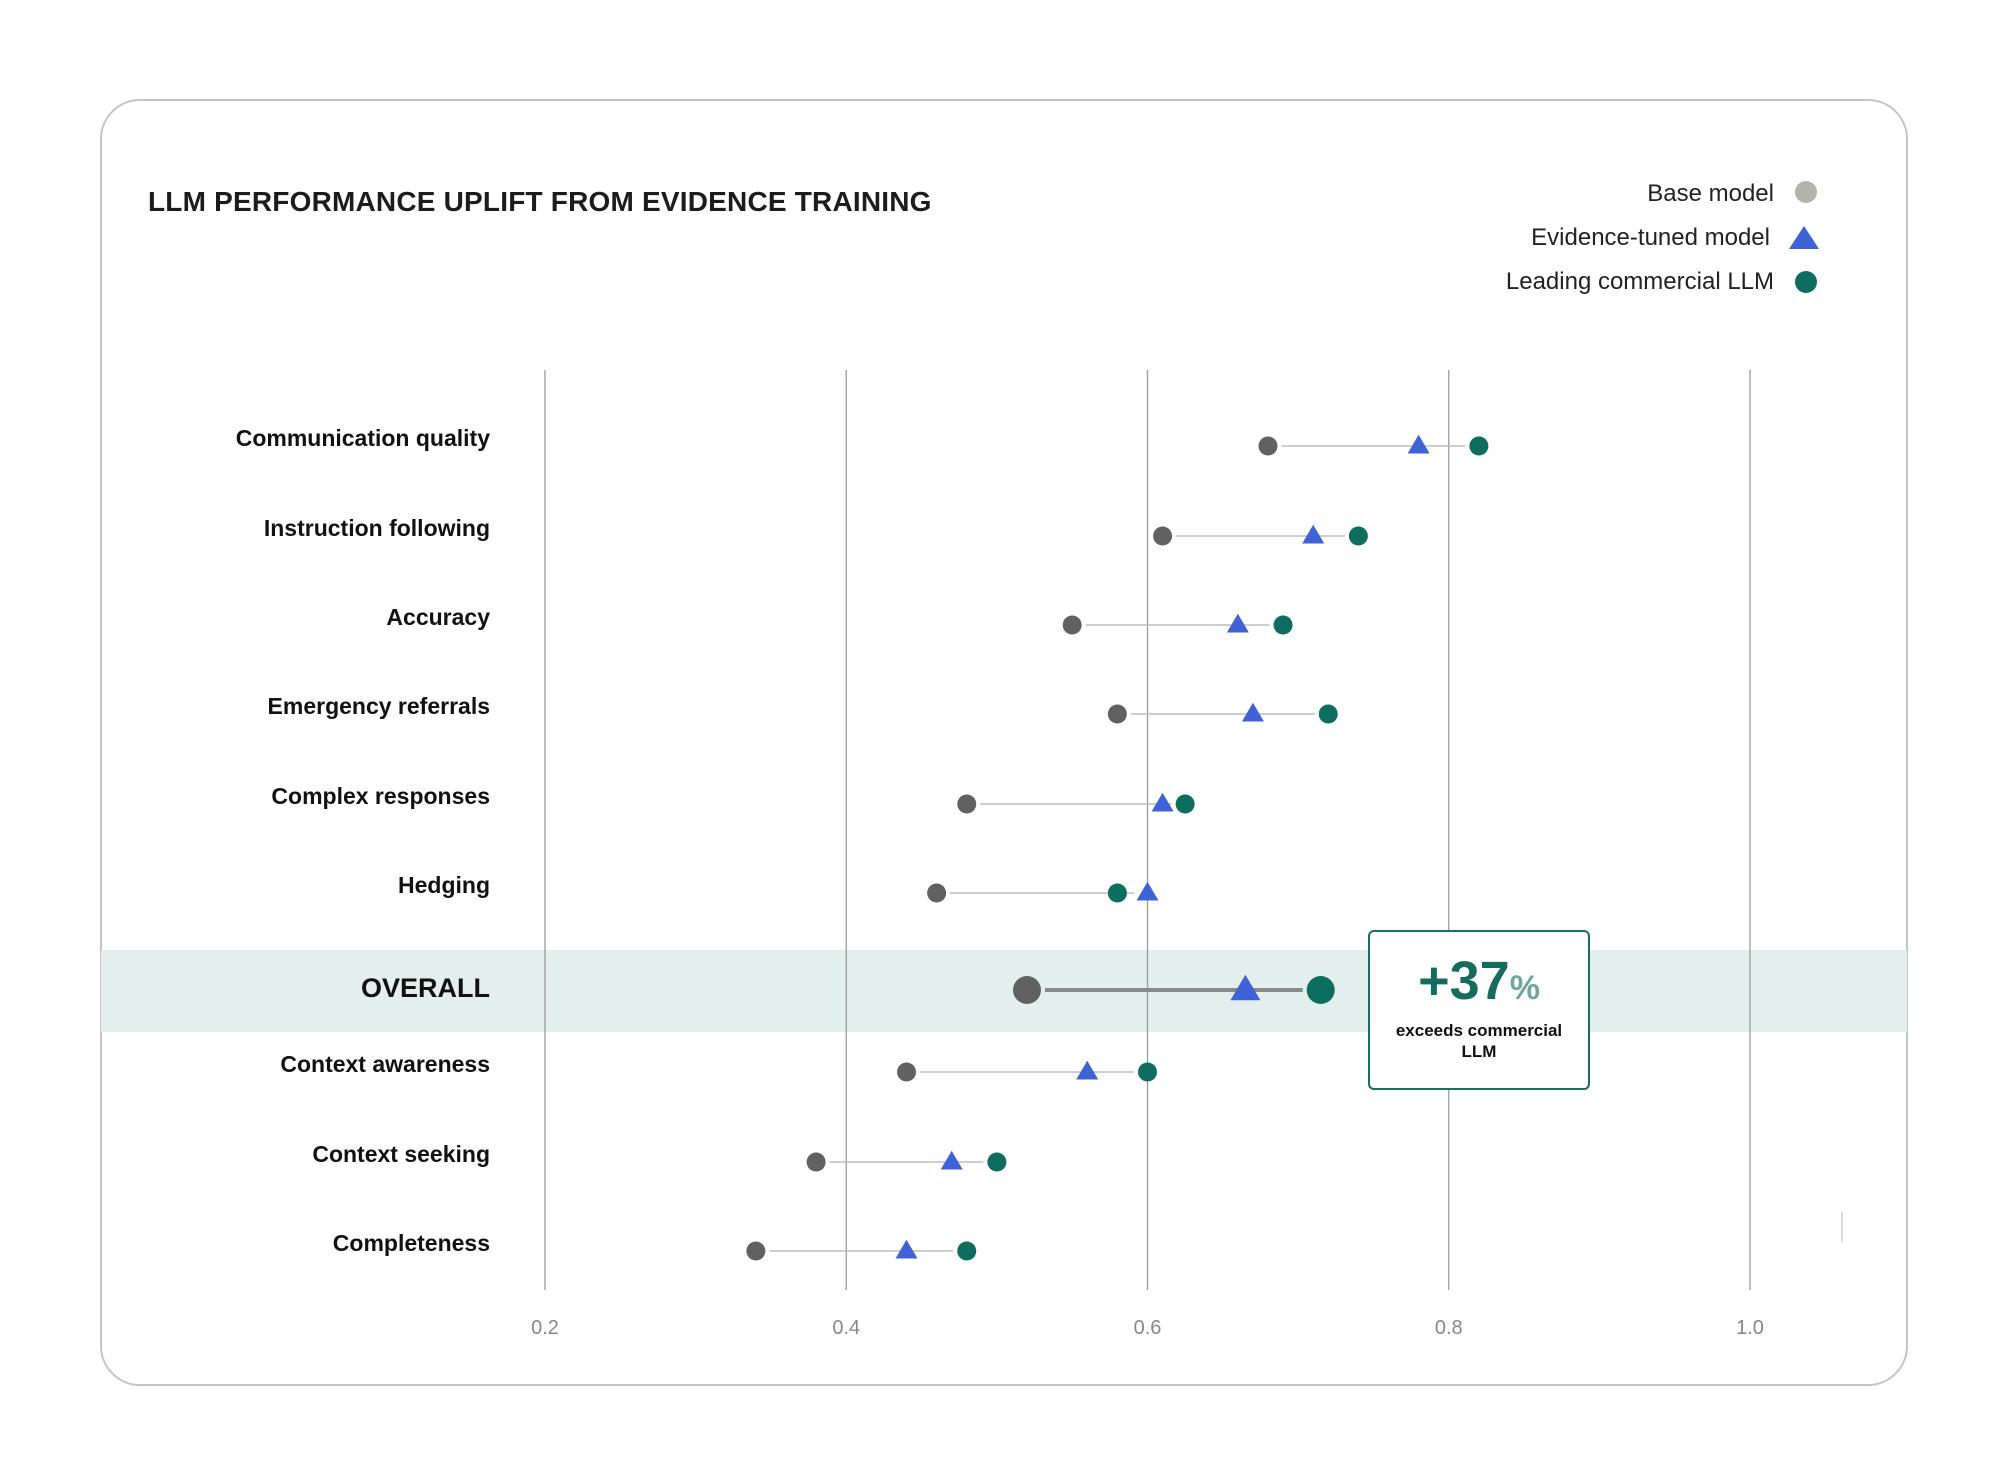  I want to click on category-label: Completeness, so click(411, 1243).